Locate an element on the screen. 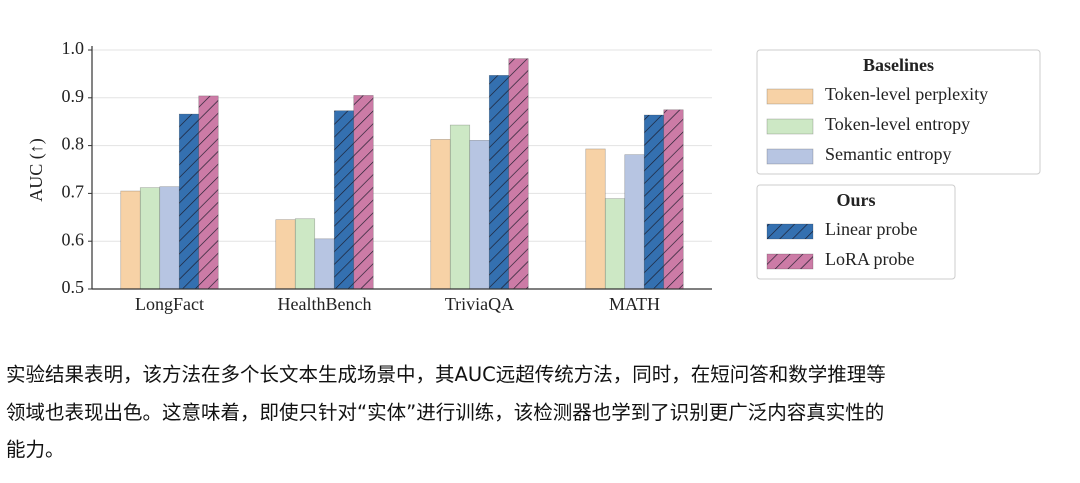 Image resolution: width=1080 pixels, height=483 pixels. x-tick-label: TriviaQA is located at coordinates (479, 304).